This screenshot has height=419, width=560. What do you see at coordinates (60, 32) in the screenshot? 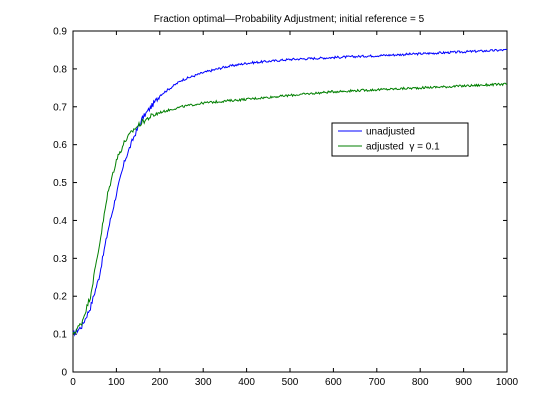
I see `y-tick-label: 0.9` at bounding box center [60, 32].